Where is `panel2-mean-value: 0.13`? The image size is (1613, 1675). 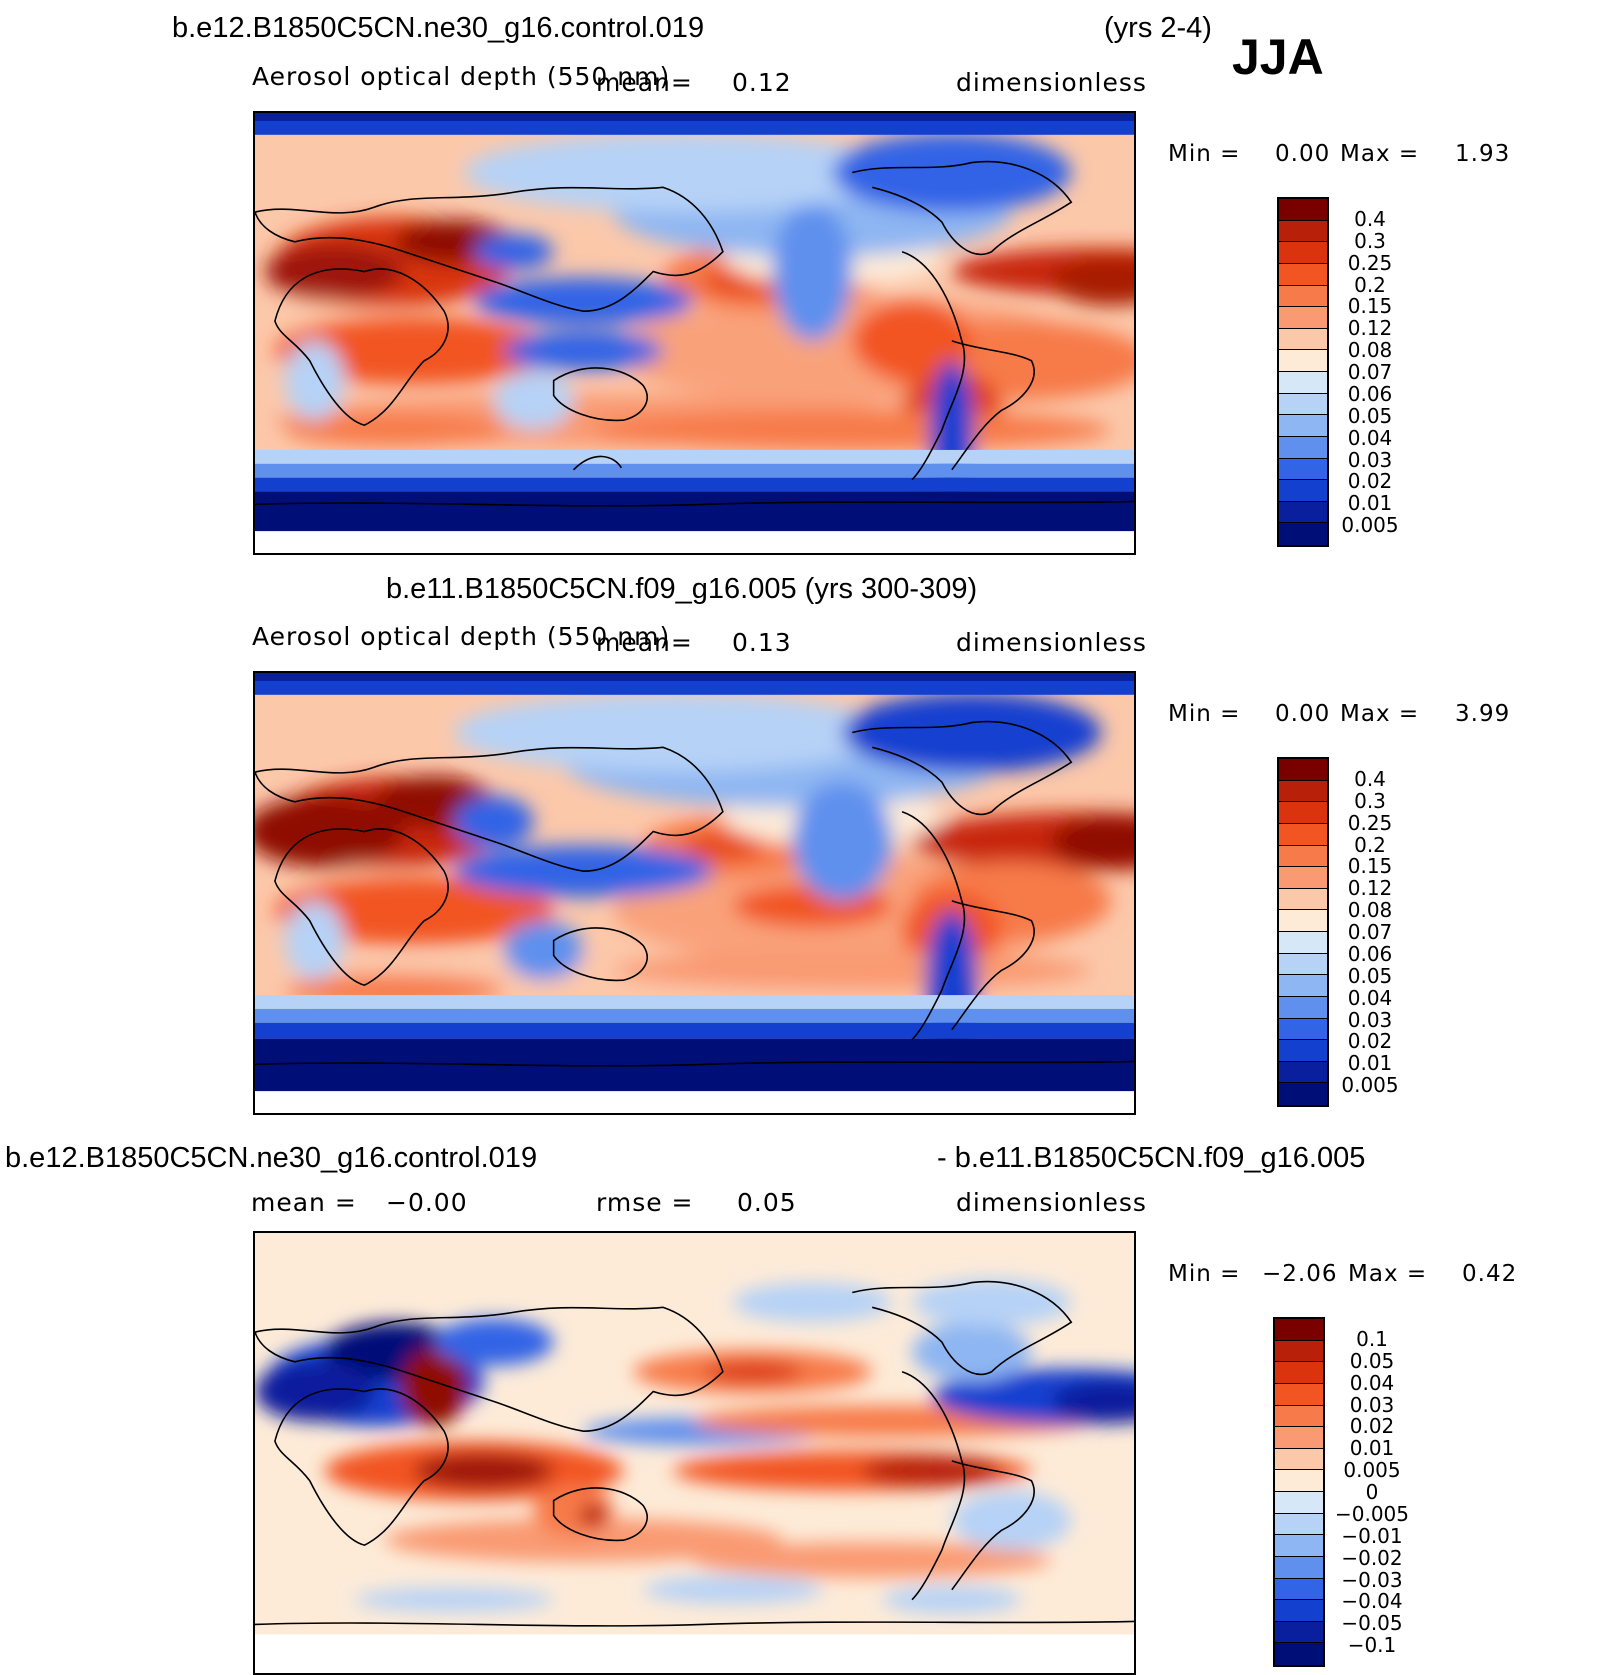
panel2-mean-value: 0.13 is located at coordinates (762, 642).